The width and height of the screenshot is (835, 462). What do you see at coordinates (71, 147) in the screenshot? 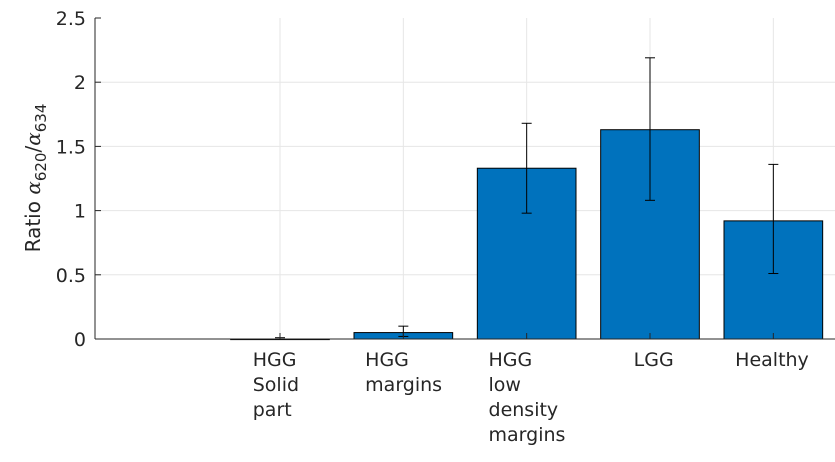
I see `y-tick-label: 1.5` at bounding box center [71, 147].